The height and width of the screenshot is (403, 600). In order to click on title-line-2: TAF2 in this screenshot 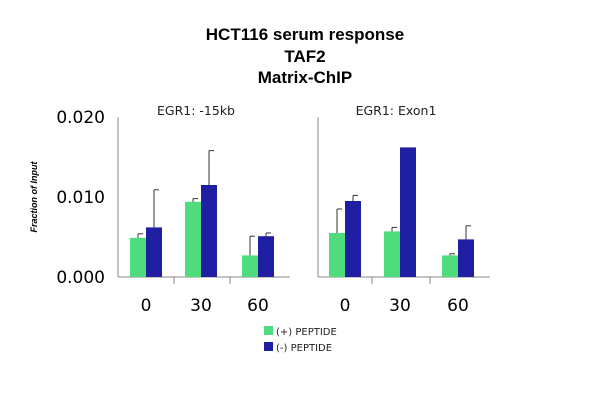, I will do `click(304, 56)`.